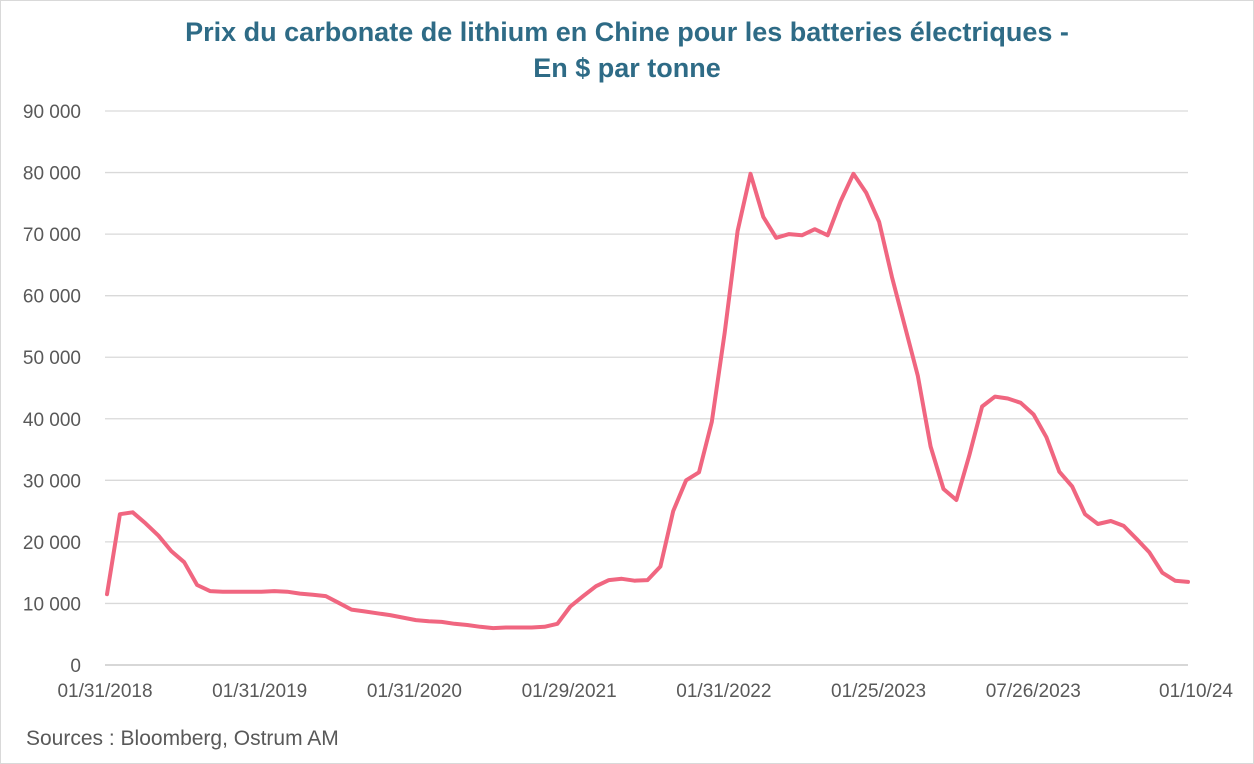  I want to click on y-tick-label: 90 000, so click(52, 112).